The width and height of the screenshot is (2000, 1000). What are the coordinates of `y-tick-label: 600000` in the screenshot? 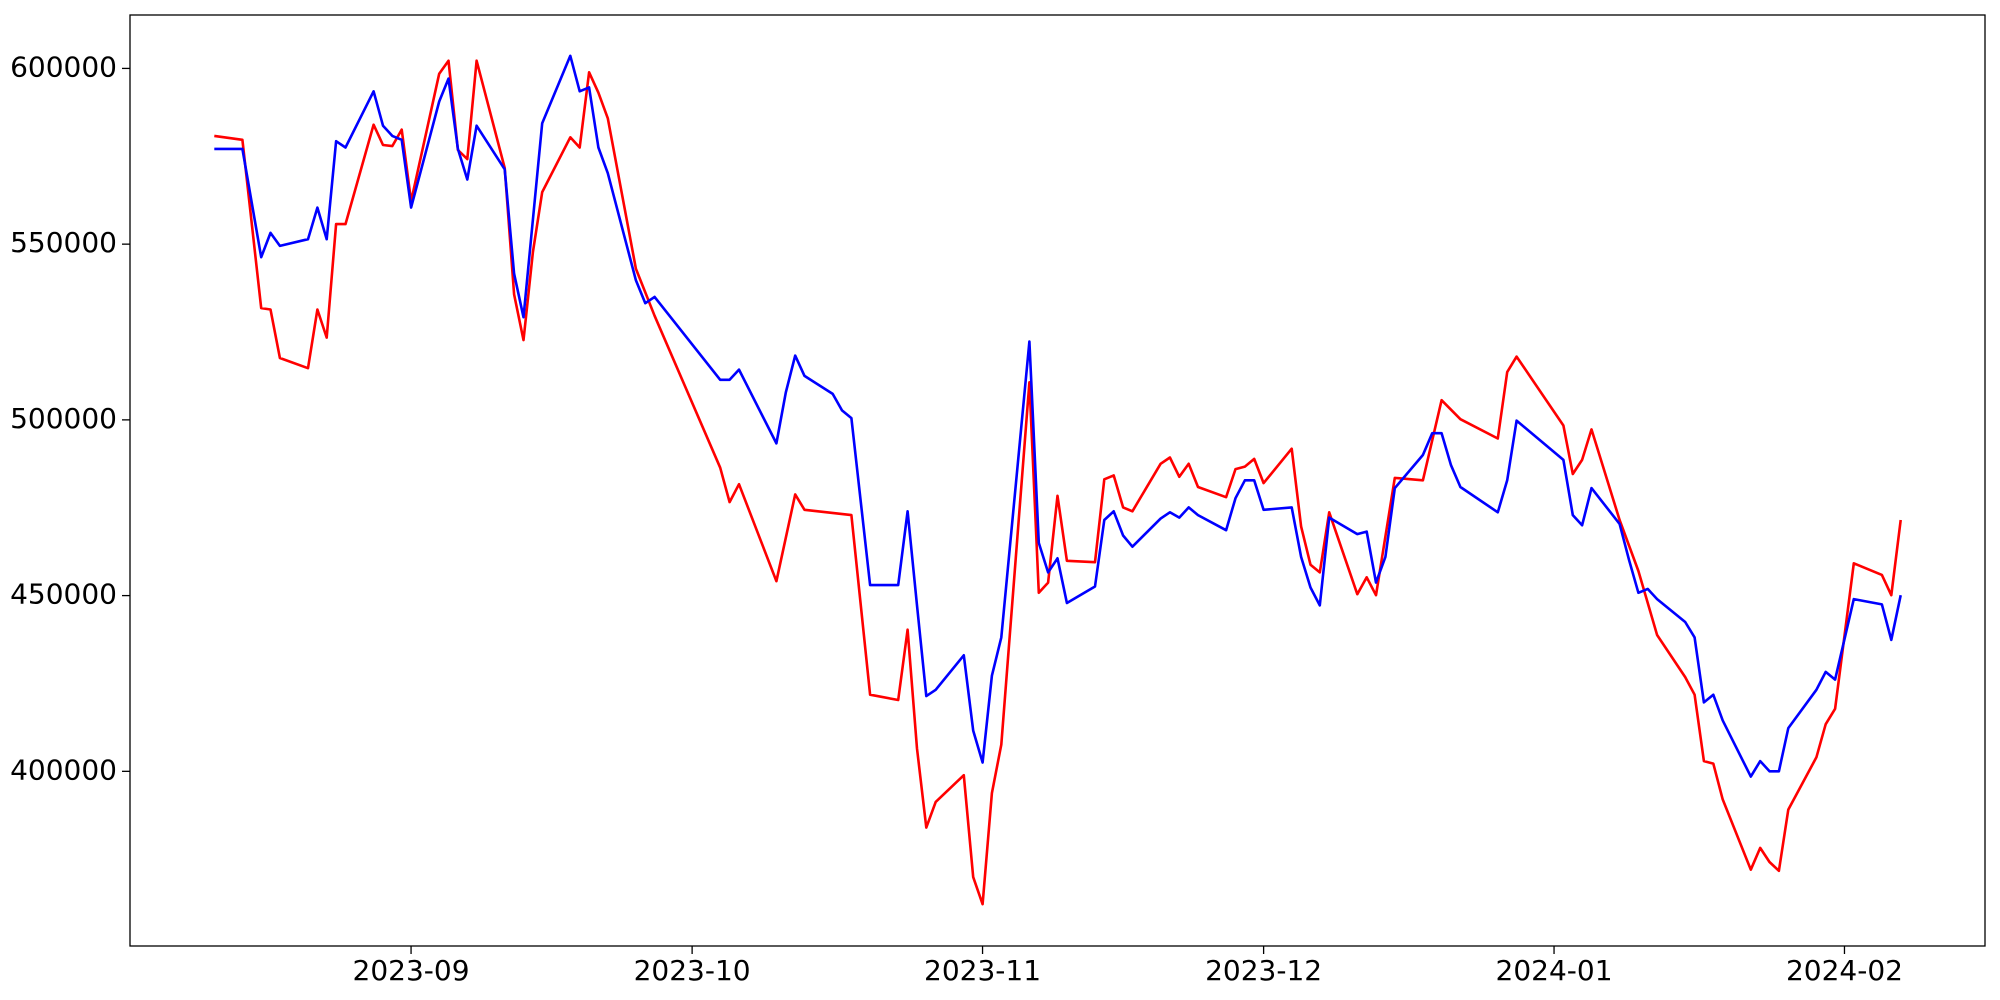 It's located at (63, 66).